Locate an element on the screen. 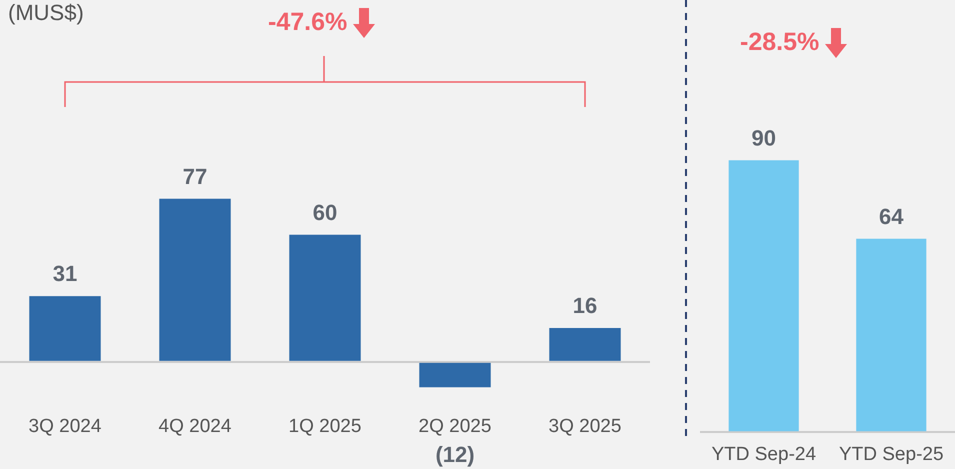  x-tick-label: 3Q 2024 is located at coordinates (65, 426).